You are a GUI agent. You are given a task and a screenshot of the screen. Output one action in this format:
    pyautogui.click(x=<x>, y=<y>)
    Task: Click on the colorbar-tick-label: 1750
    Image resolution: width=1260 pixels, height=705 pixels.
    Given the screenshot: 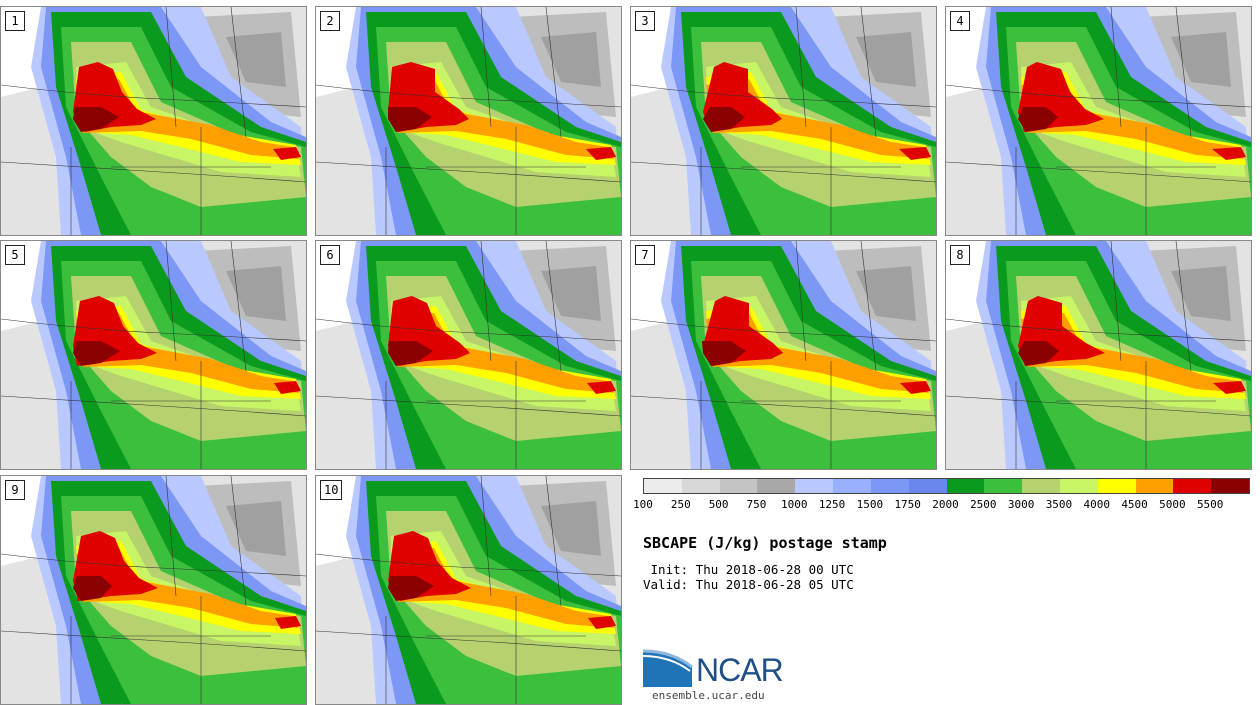 What is the action you would take?
    pyautogui.click(x=907, y=504)
    